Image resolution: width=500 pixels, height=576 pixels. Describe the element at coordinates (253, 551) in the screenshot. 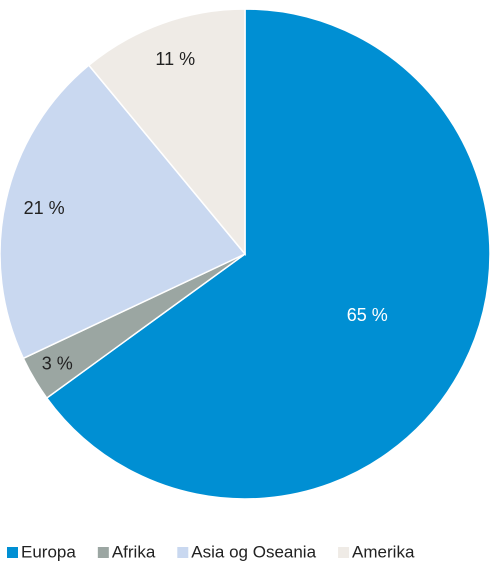

I see `legend-label: Asia og Oseania` at that location.